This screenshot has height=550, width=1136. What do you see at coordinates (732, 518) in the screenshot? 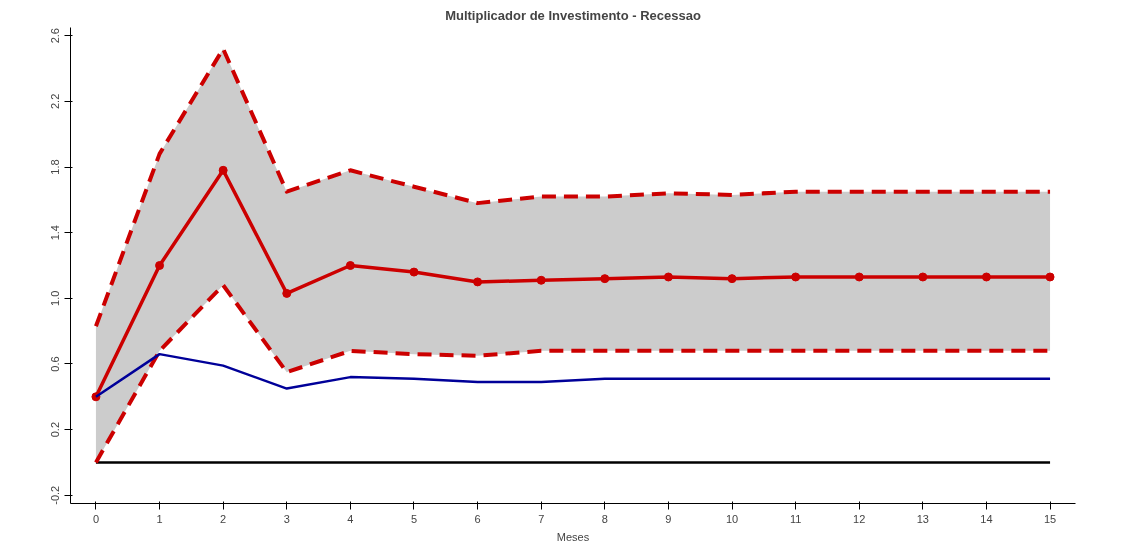
I see `x-tick-label: 10` at bounding box center [732, 518].